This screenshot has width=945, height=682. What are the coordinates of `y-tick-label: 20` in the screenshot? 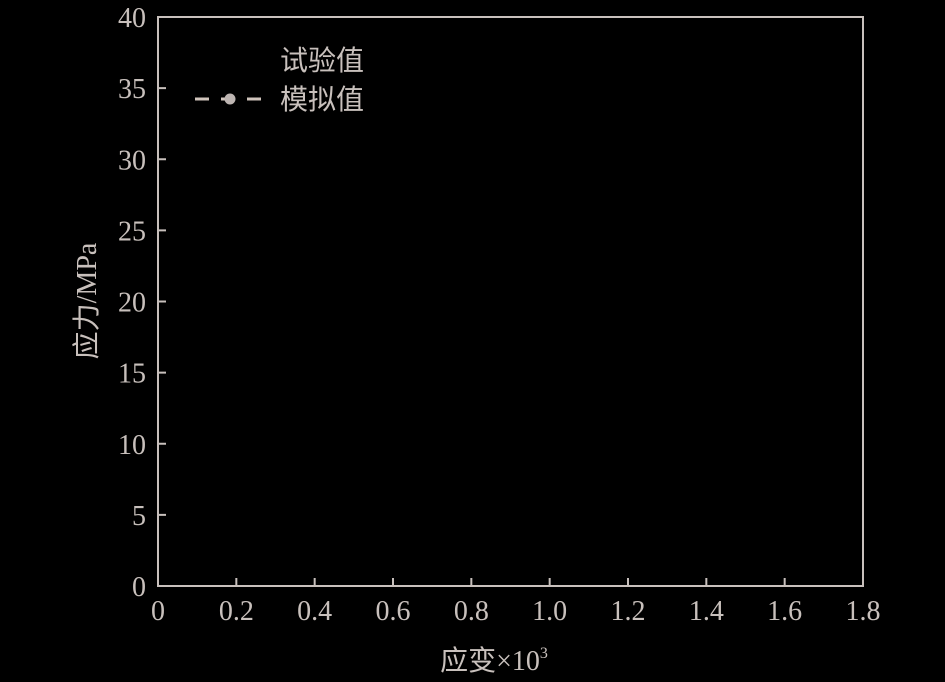 It's located at (132, 303).